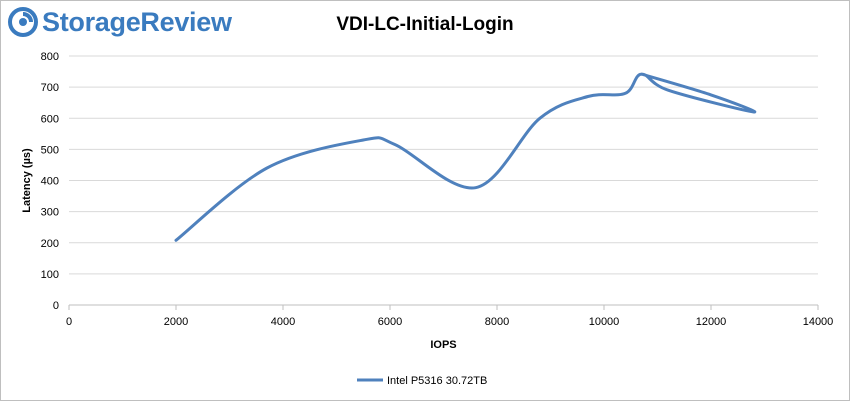  I want to click on x-tick-label: 10000, so click(604, 322).